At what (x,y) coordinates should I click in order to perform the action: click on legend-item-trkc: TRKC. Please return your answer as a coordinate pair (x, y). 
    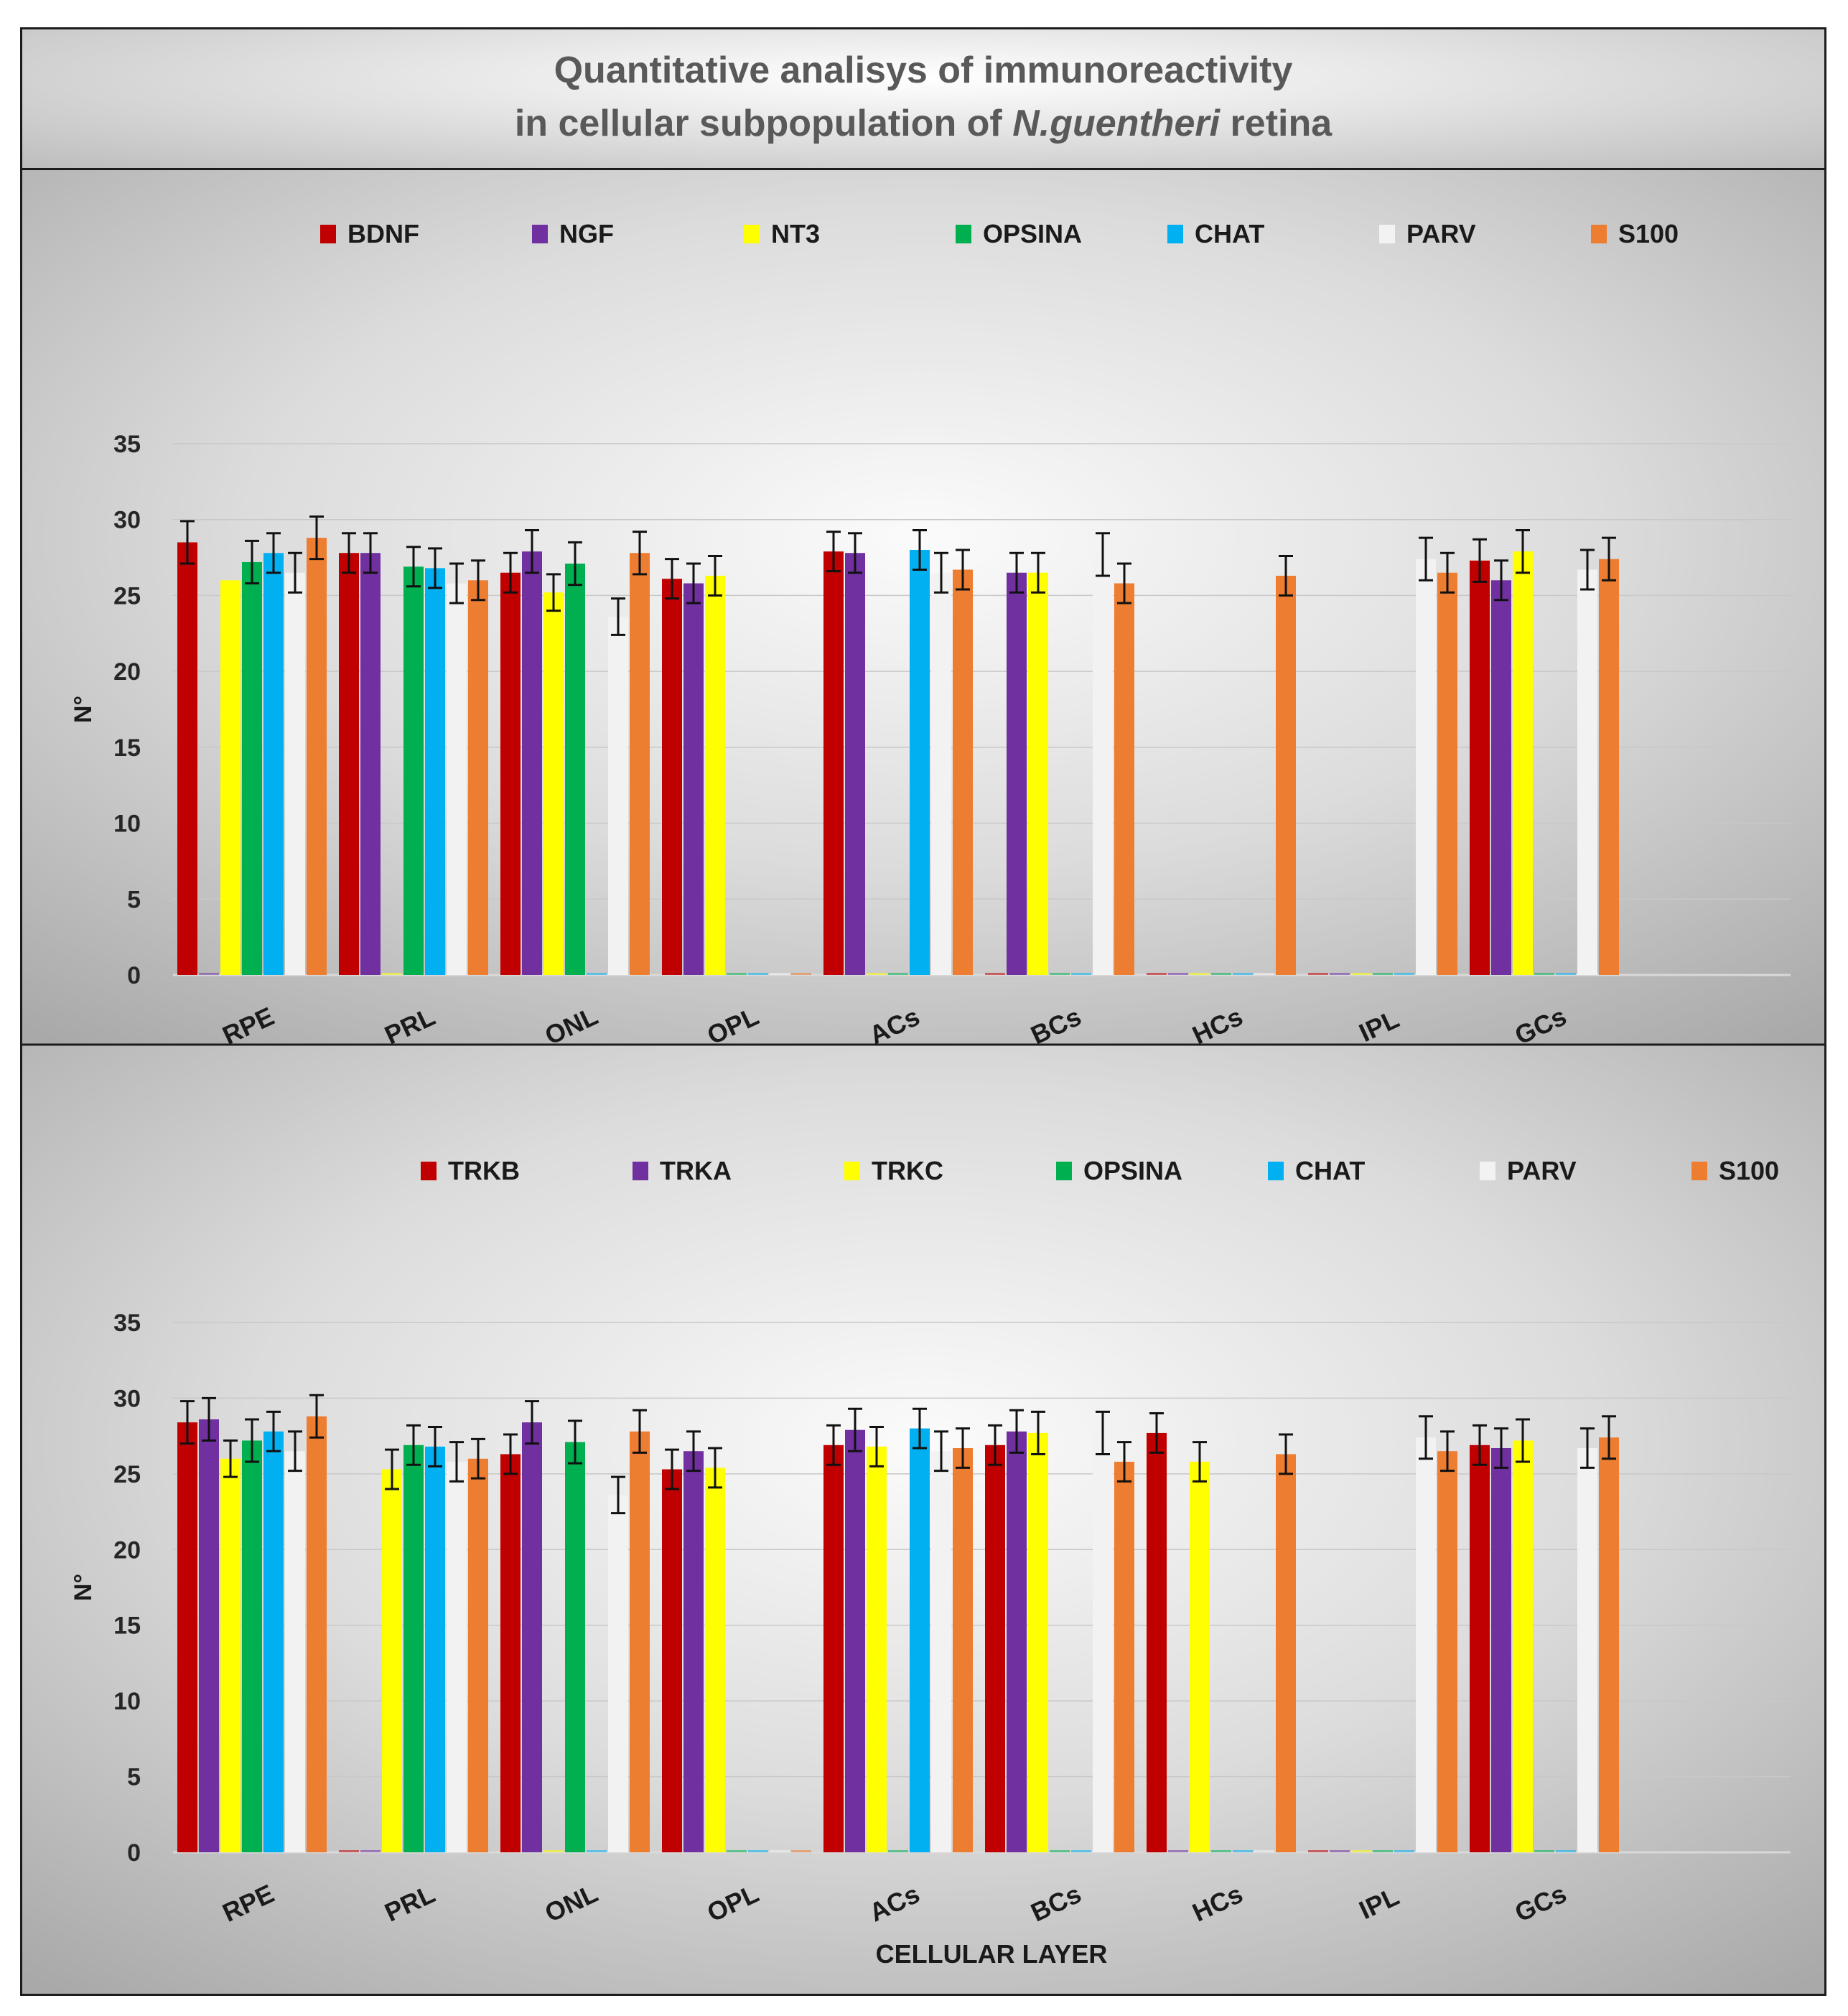
    Looking at the image, I should click on (893, 1170).